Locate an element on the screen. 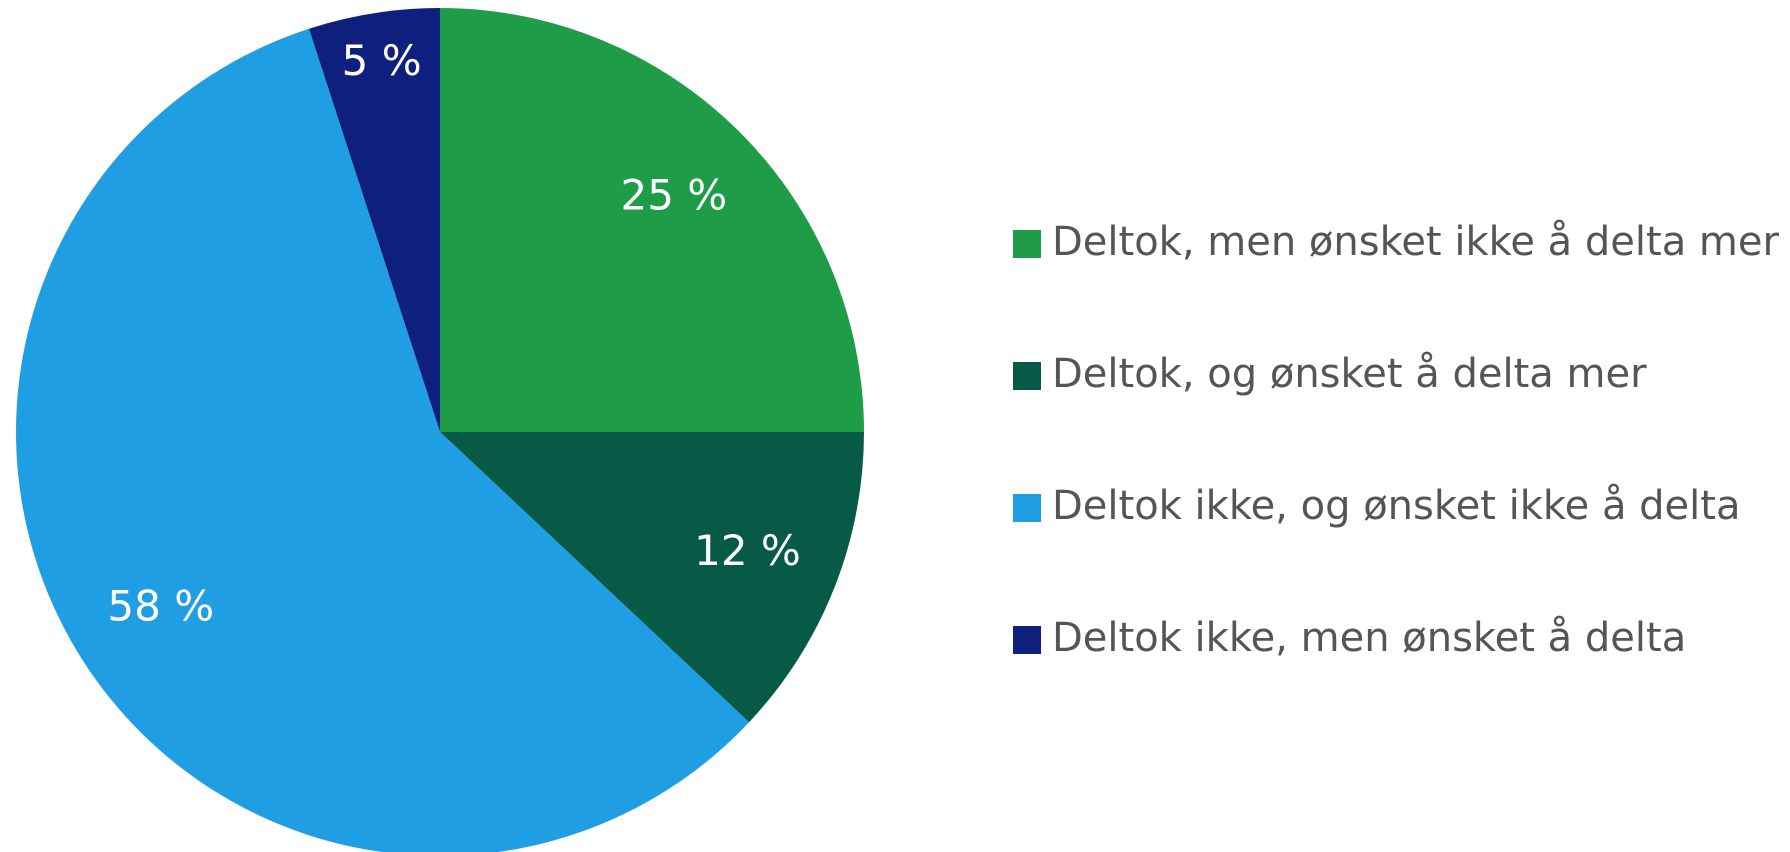 The width and height of the screenshot is (1790, 852). legend-label: Deltok, men ønsket ikke å delta mer is located at coordinates (1415, 242).